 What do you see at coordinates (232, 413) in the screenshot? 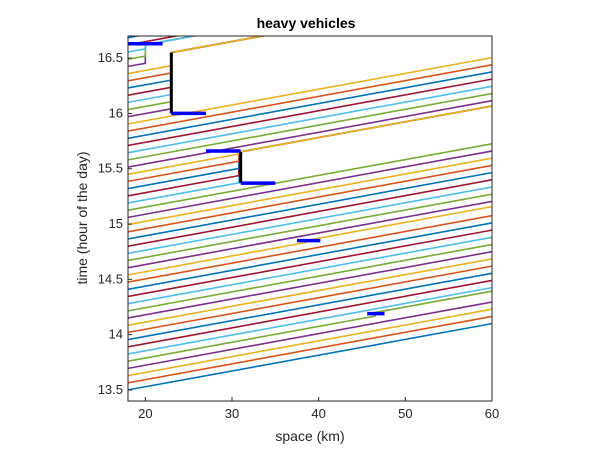
I see `x-tick-label: 30` at bounding box center [232, 413].